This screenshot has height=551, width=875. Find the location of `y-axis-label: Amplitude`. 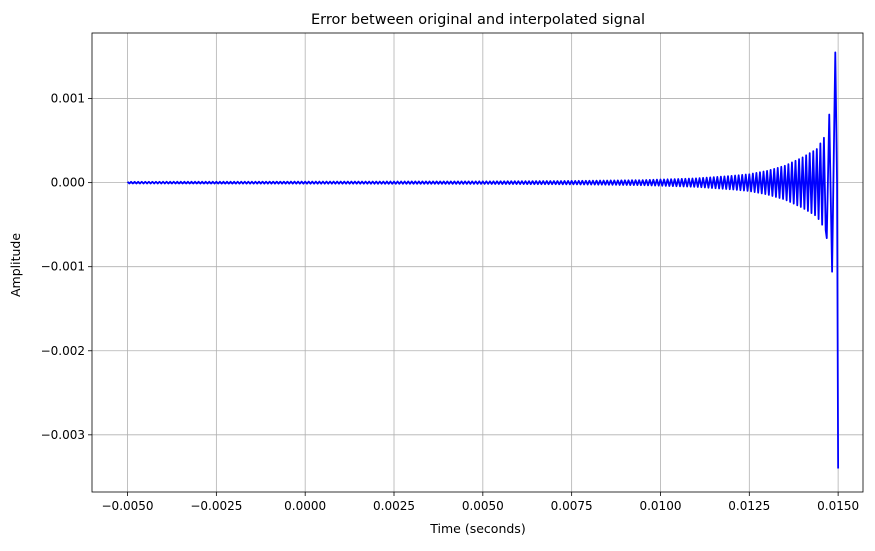

y-axis-label: Amplitude is located at coordinates (15, 265).